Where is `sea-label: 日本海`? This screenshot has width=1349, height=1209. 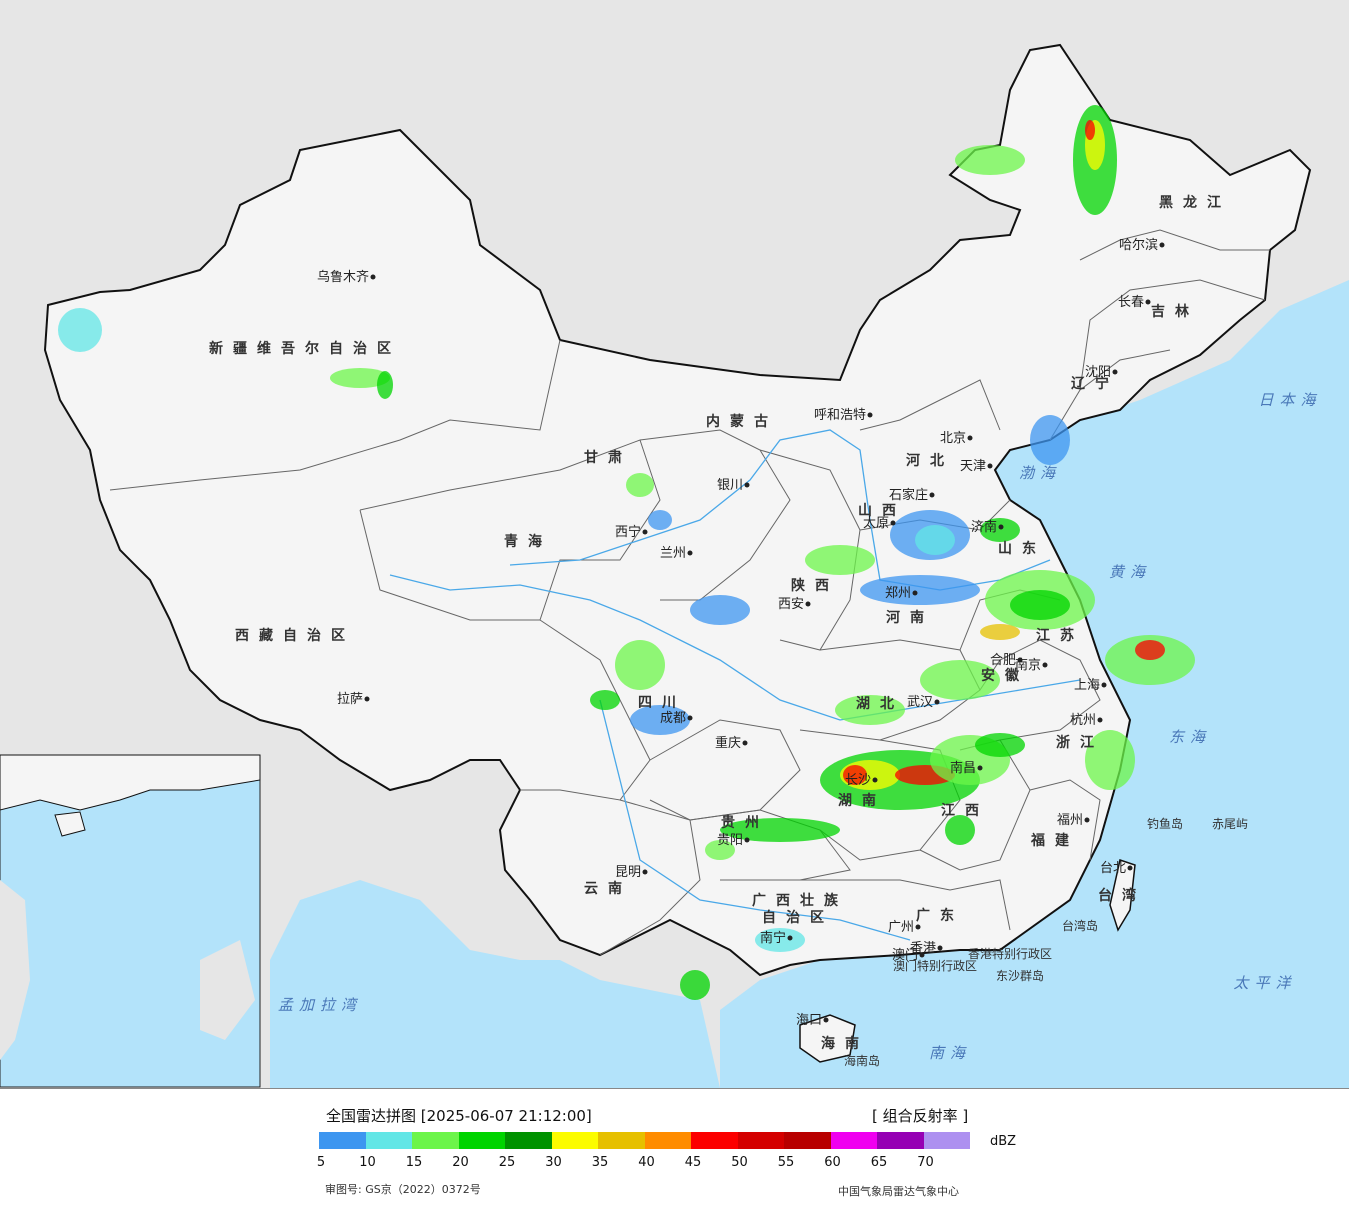
sea-label: 日本海 is located at coordinates (1289, 400).